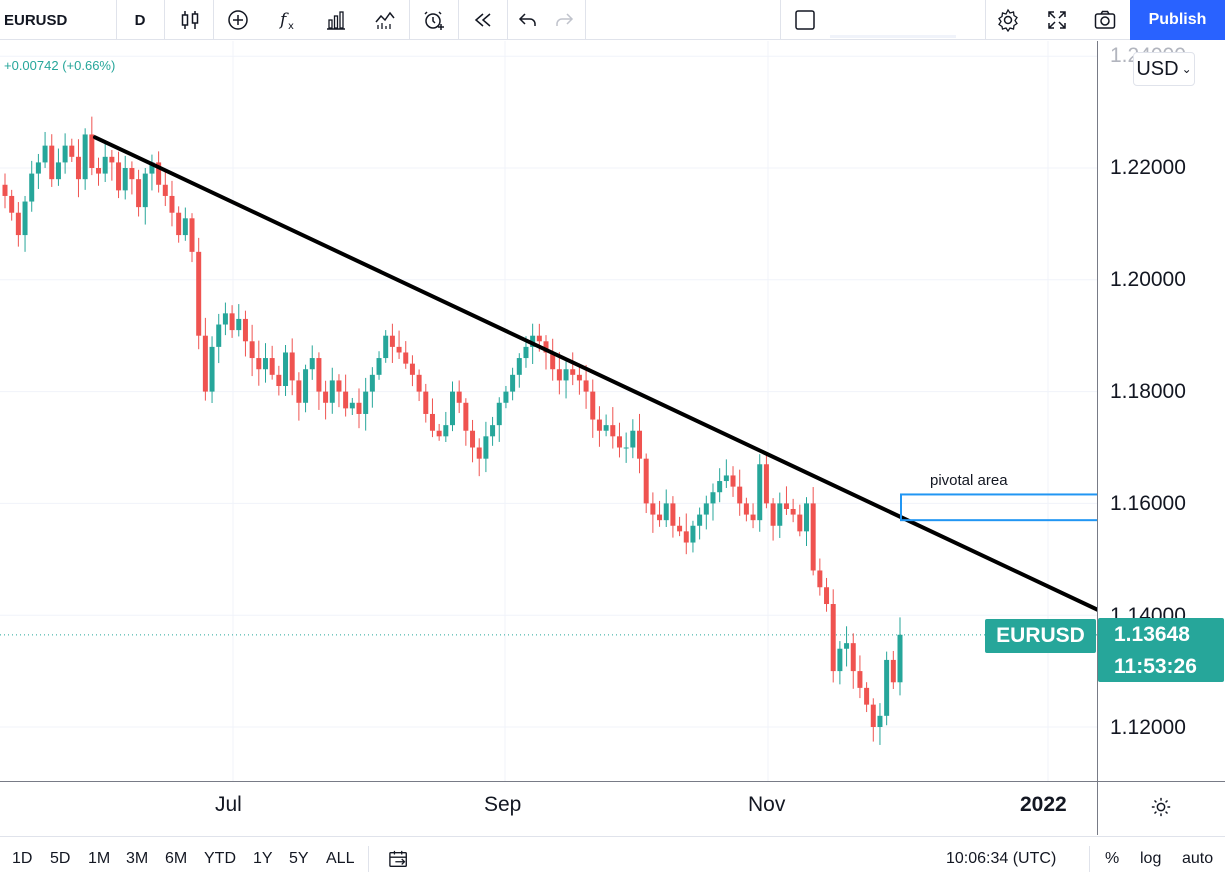  I want to click on price-tick: 1.16000, so click(1148, 503).